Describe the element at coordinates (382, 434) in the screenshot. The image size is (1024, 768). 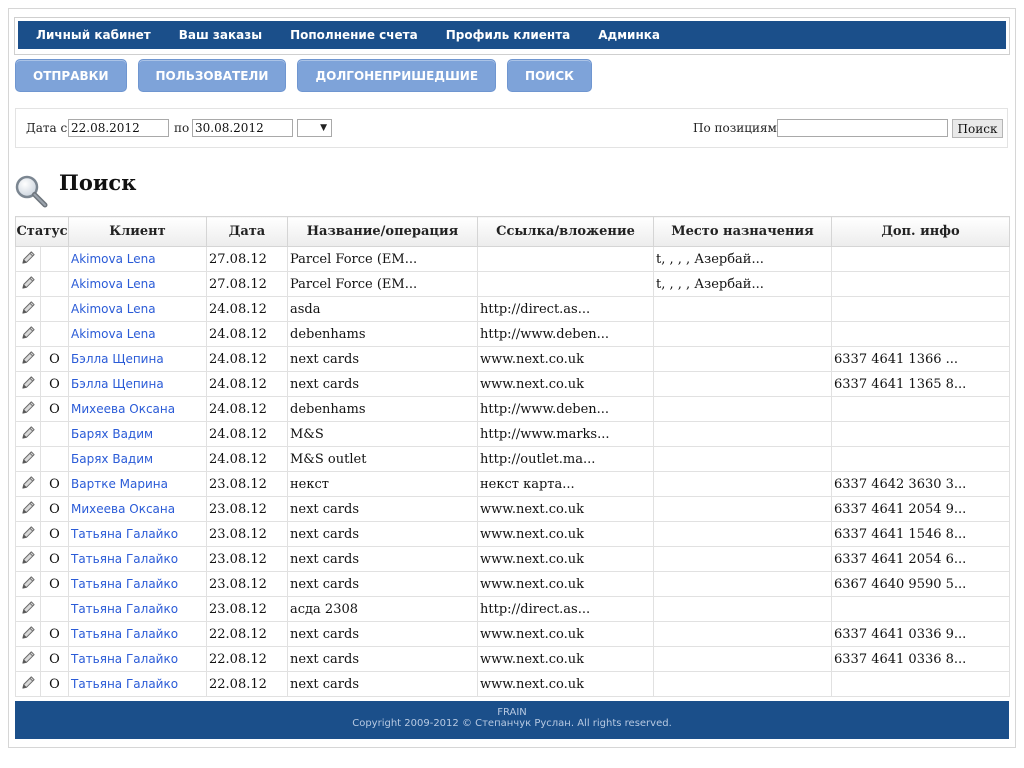
I see `cell-name: M&S` at that location.